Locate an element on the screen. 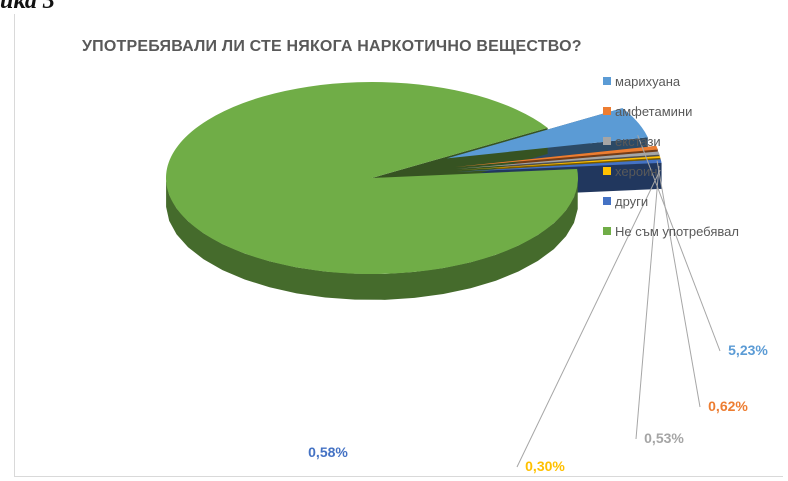 This screenshot has width=788, height=481. legend-label: Не съм употребявал is located at coordinates (677, 231).